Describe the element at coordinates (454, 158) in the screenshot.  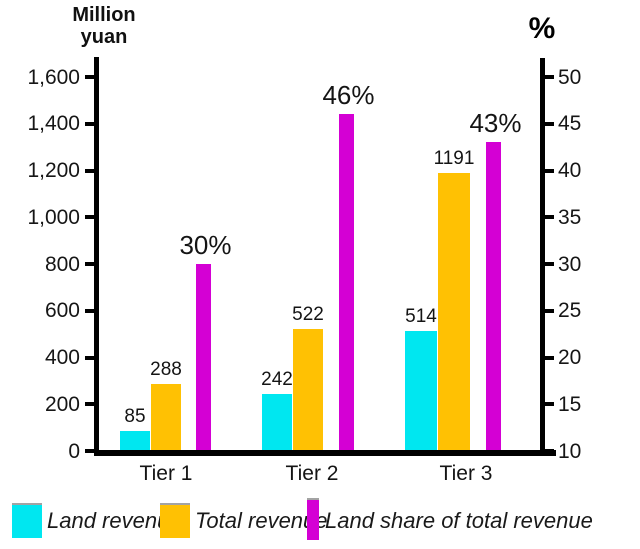
I see `value-label: 1191` at that location.